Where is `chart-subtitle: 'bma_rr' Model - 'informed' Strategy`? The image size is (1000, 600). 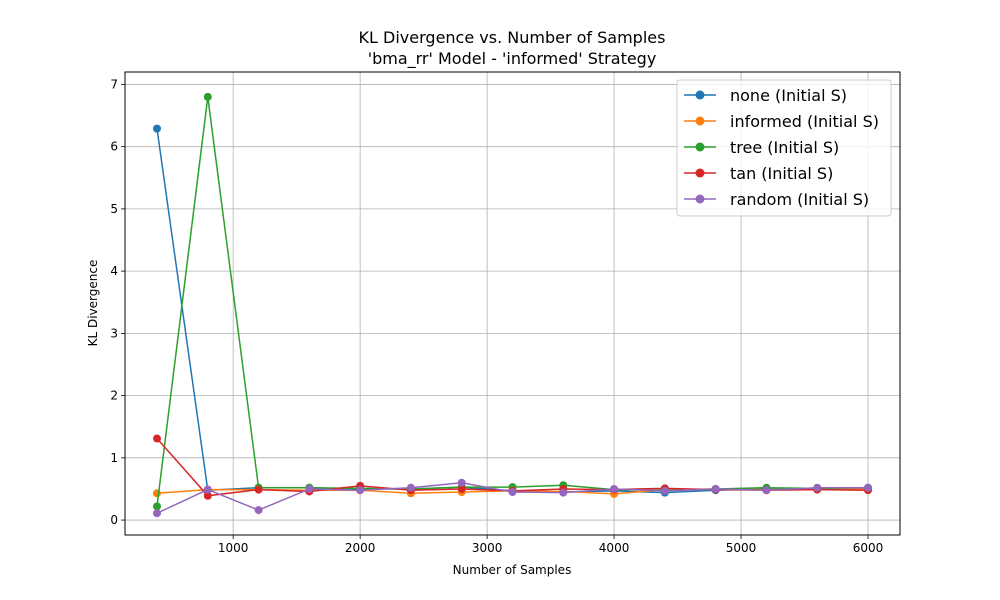
chart-subtitle: 'bma_rr' Model - 'informed' Strategy is located at coordinates (512, 59).